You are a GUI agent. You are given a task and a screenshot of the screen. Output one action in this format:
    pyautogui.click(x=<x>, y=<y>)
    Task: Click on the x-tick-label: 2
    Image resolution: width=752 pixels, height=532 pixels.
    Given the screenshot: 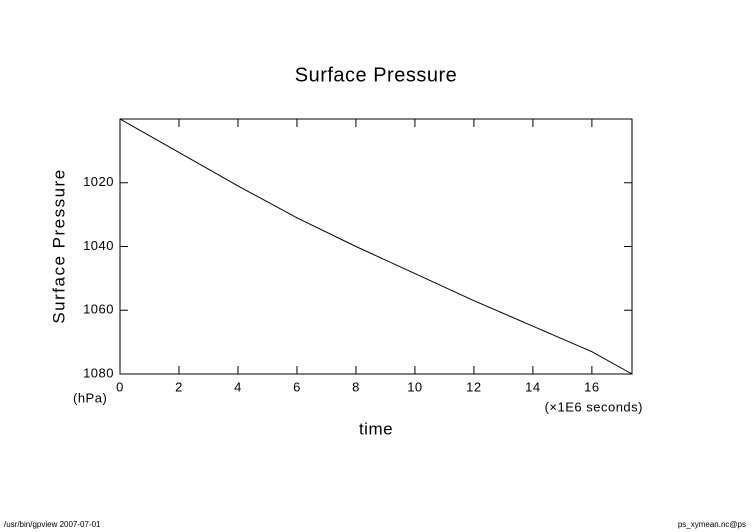 What is the action you would take?
    pyautogui.click(x=179, y=386)
    